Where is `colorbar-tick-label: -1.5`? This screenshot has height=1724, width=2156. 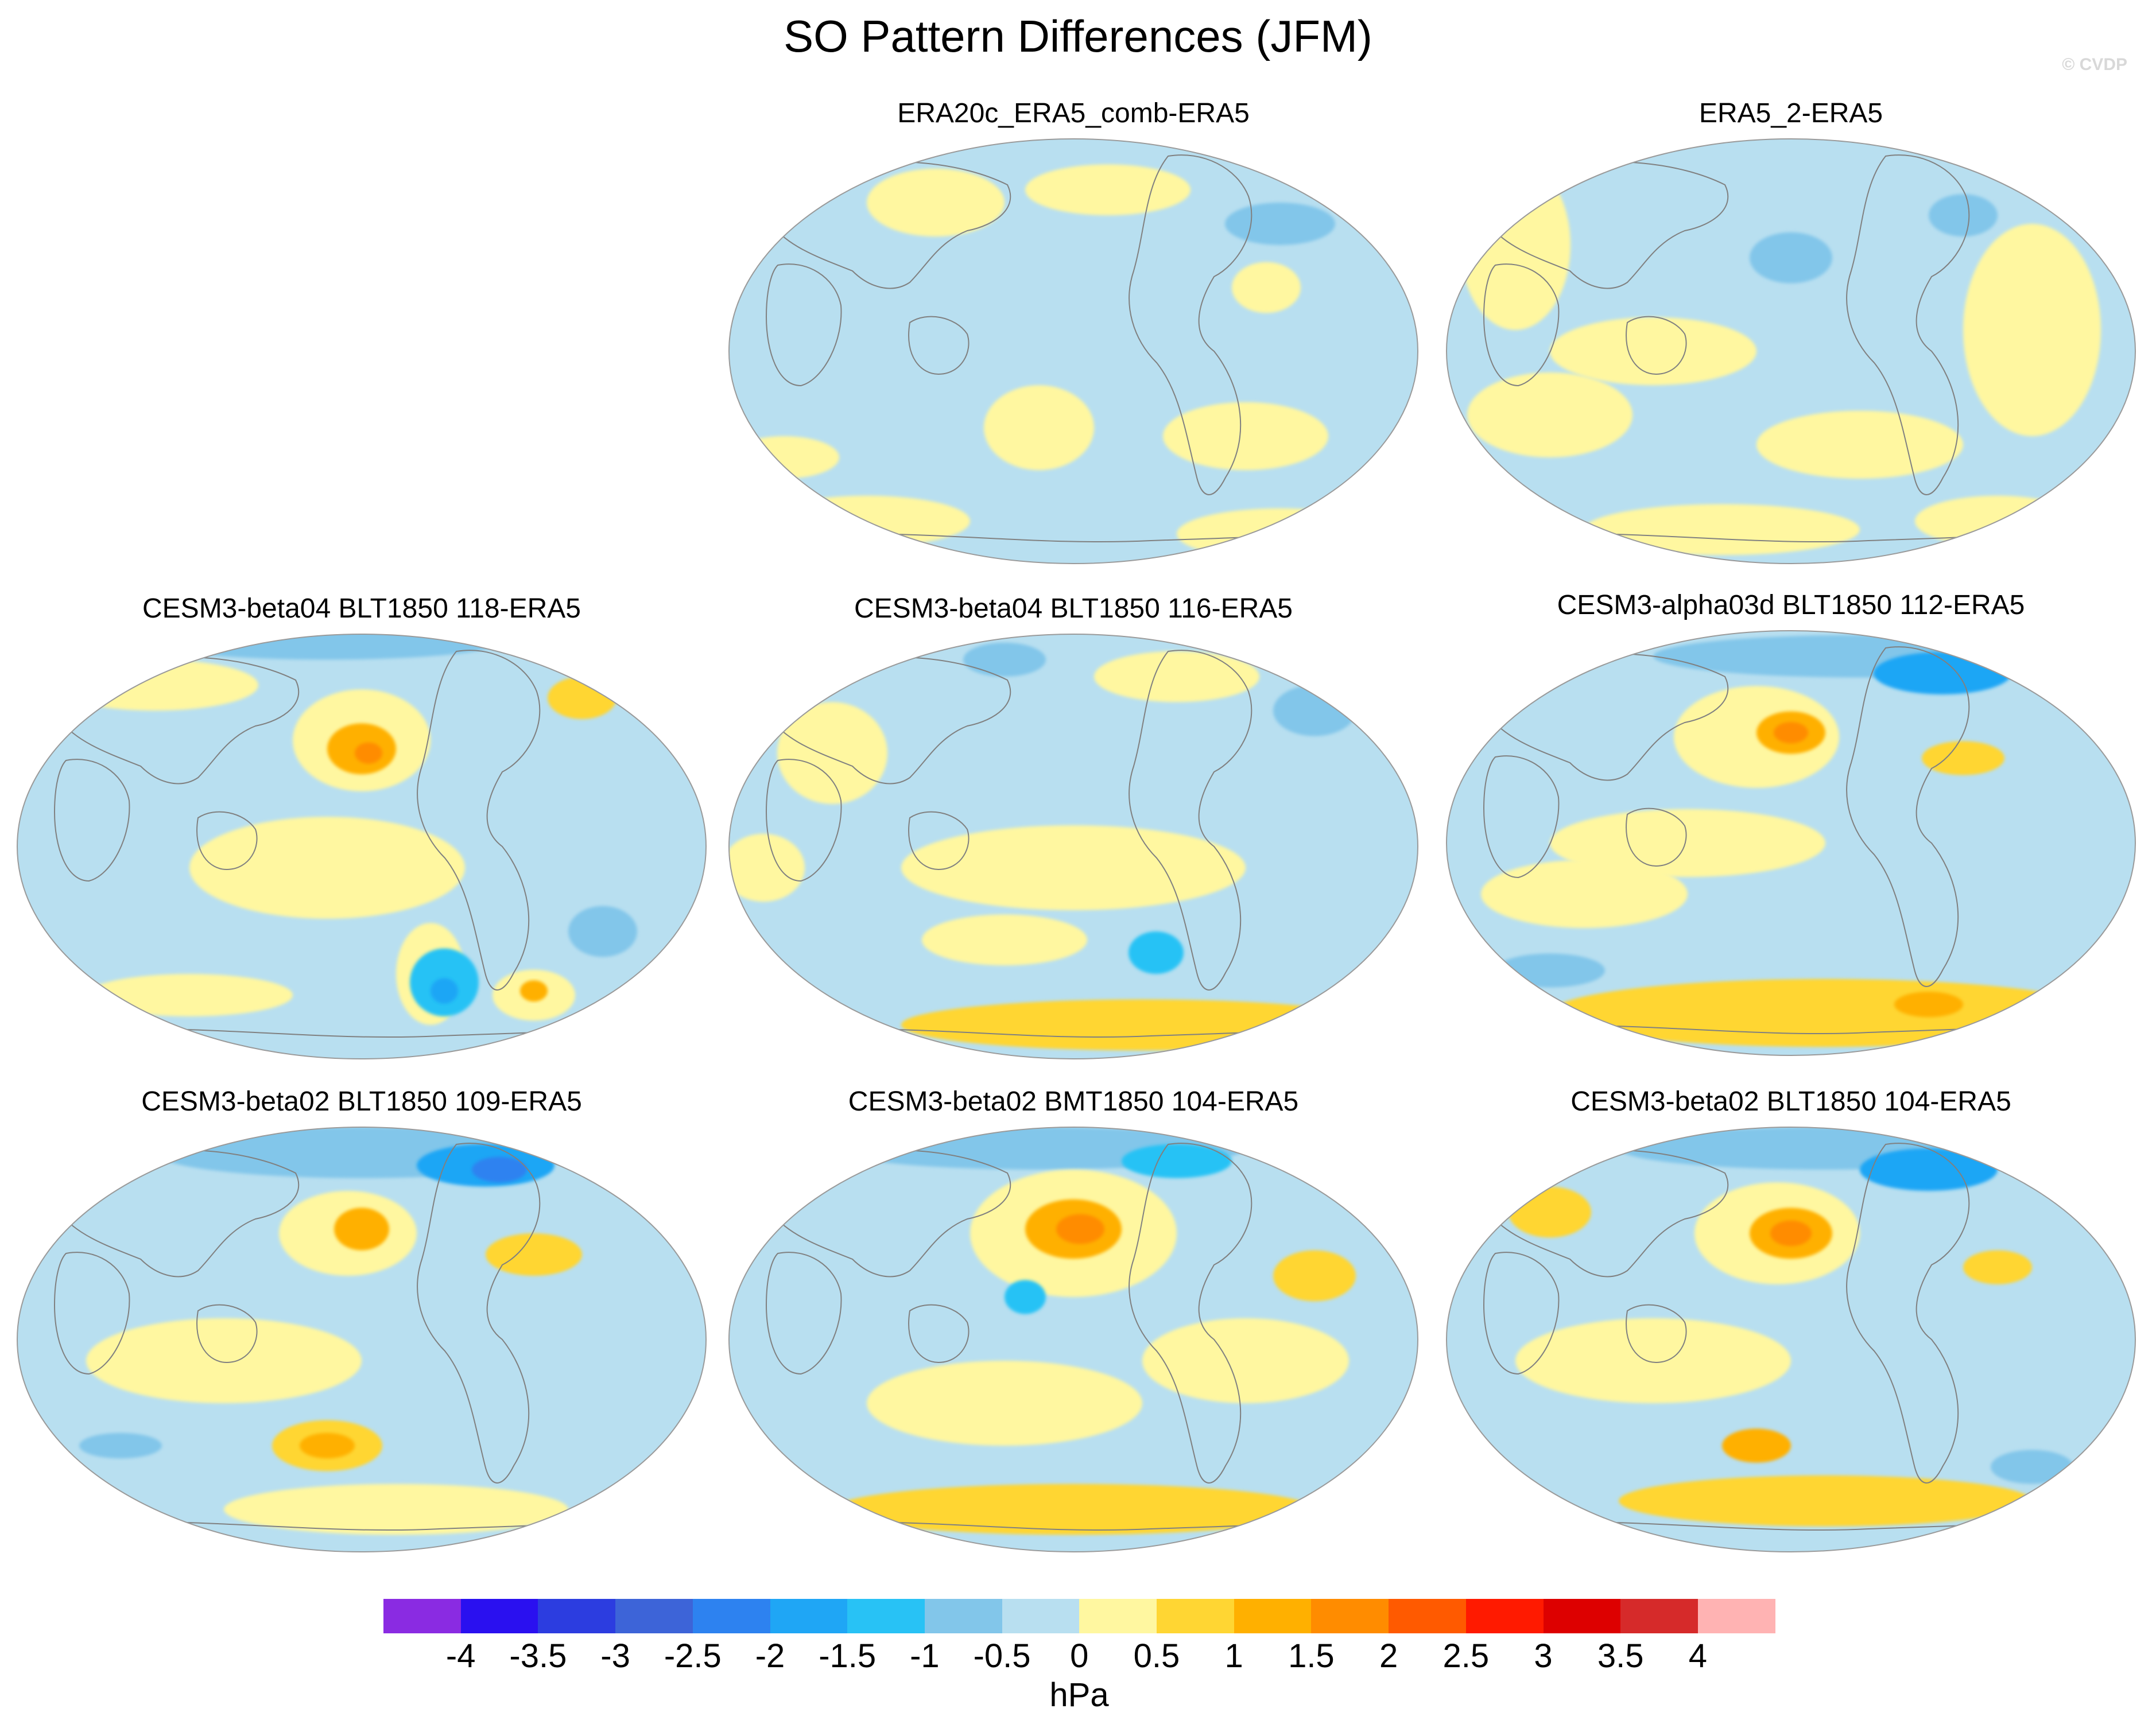
colorbar-tick-label: -1.5 is located at coordinates (848, 1656).